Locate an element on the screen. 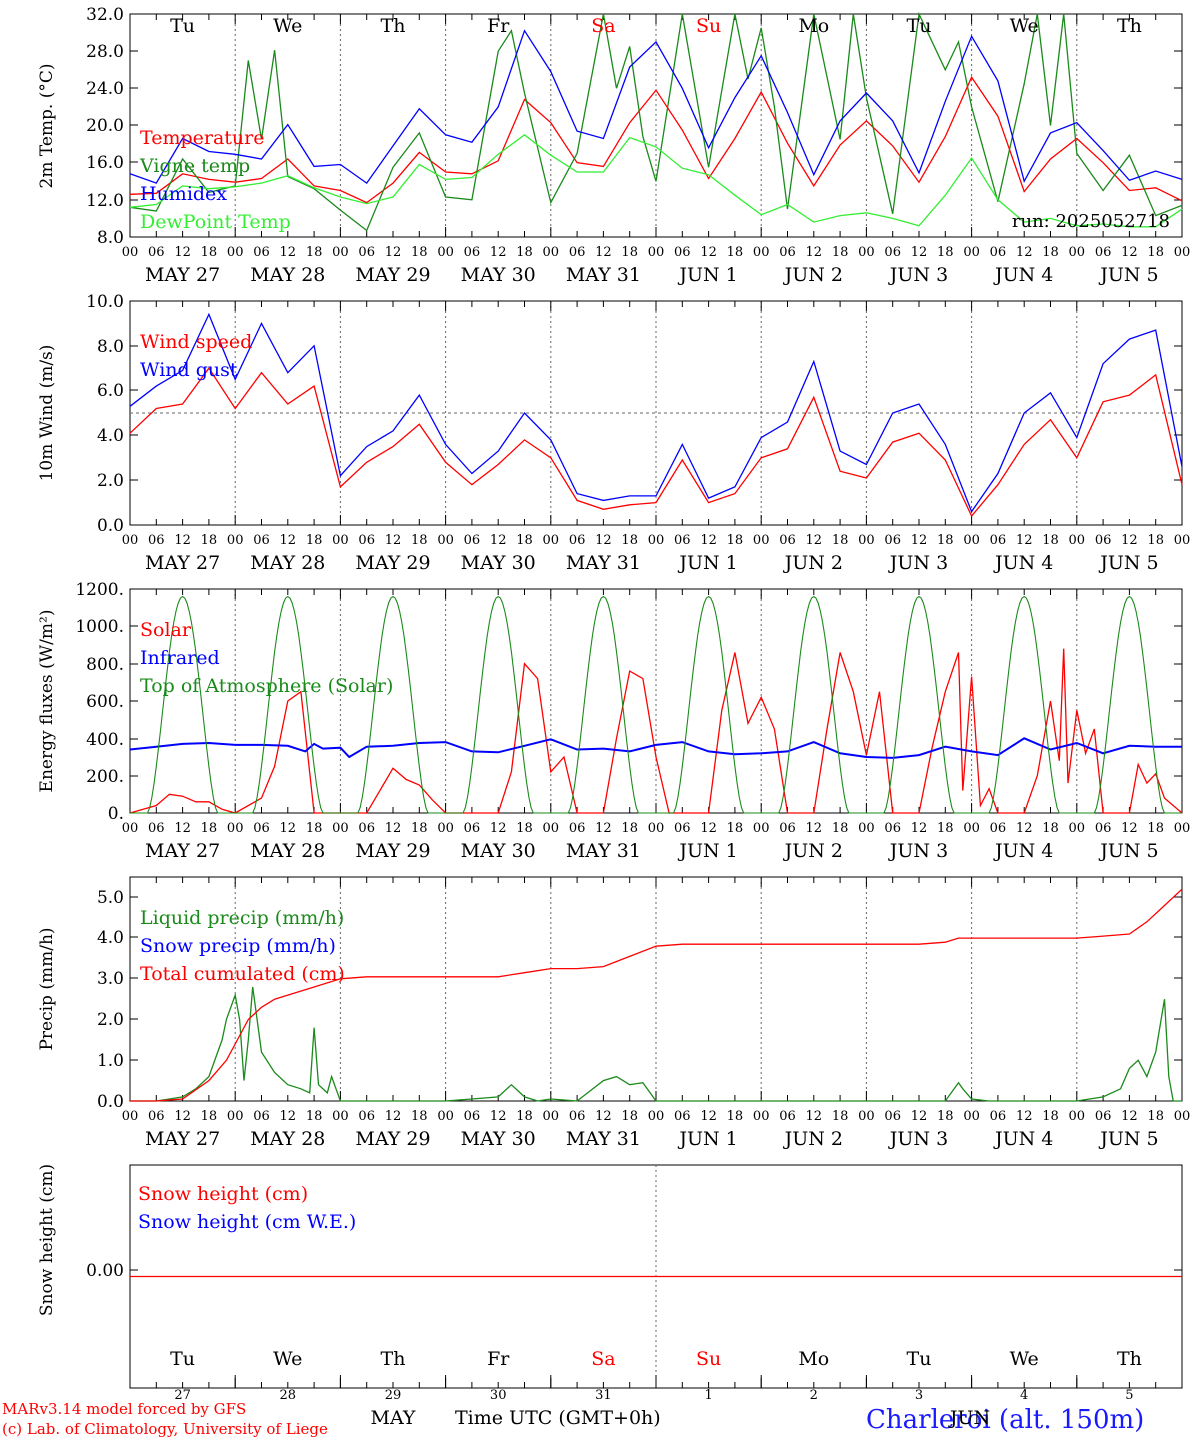 The image size is (1194, 1440). y-tick-label: 8.0 is located at coordinates (110, 238).